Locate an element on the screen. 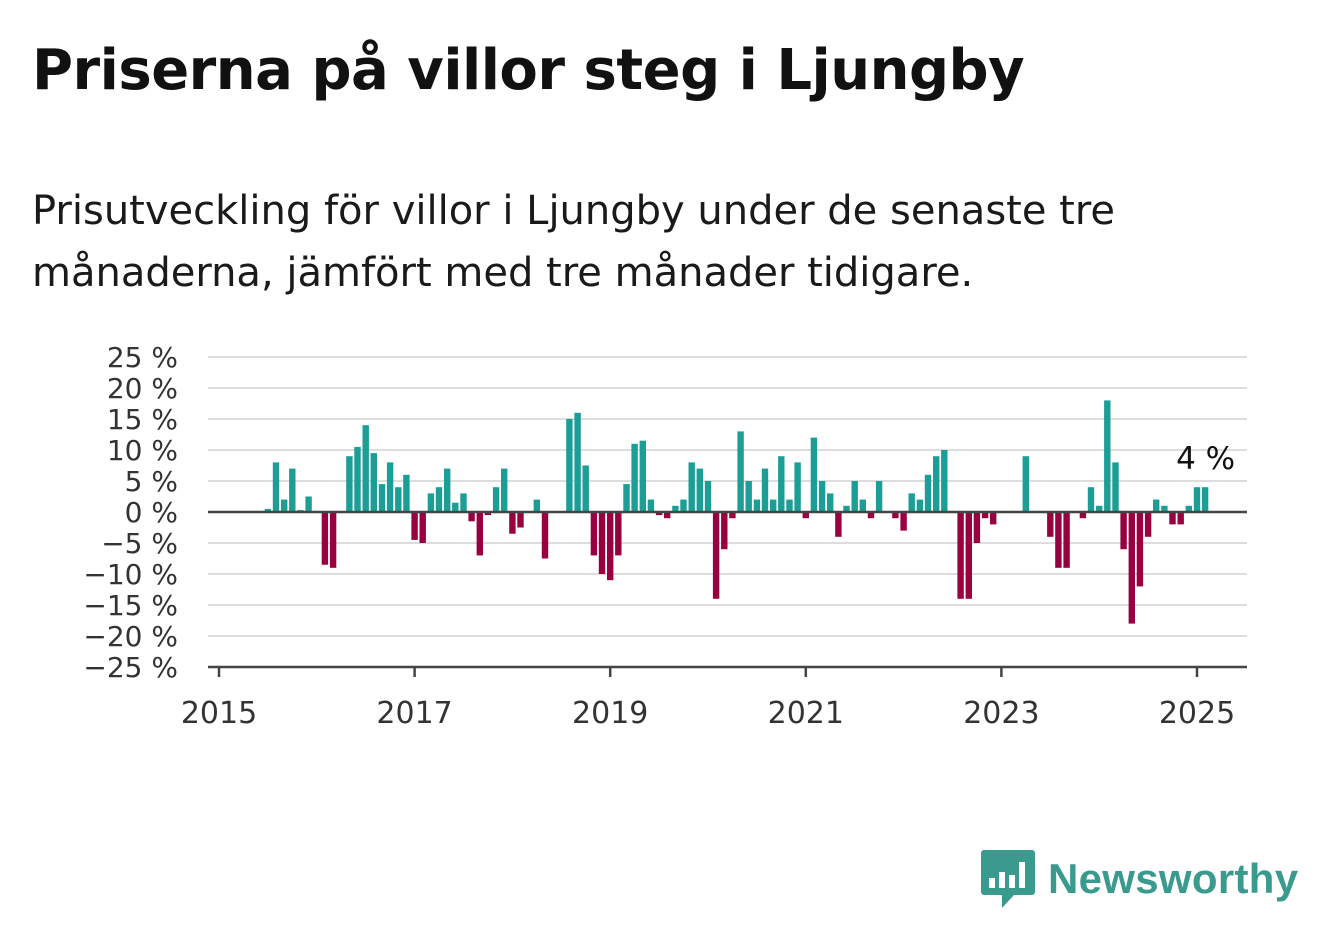 The width and height of the screenshot is (1322, 939). y-tick-label: 25 % is located at coordinates (142, 357).